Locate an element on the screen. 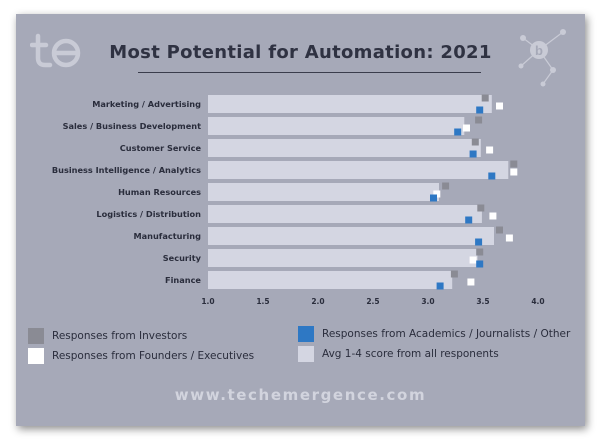  legend-item-average: Avg 1-4 score from all responents is located at coordinates (398, 354).